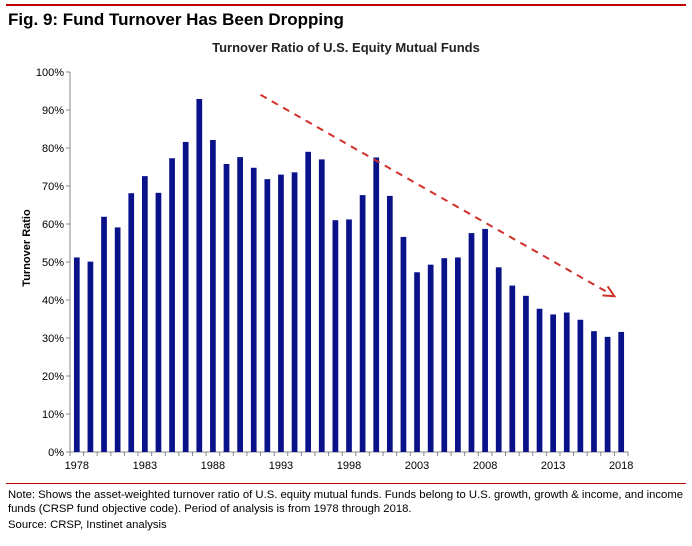 The width and height of the screenshot is (692, 546). Describe the element at coordinates (346, 5) in the screenshot. I see `top-rule` at that location.